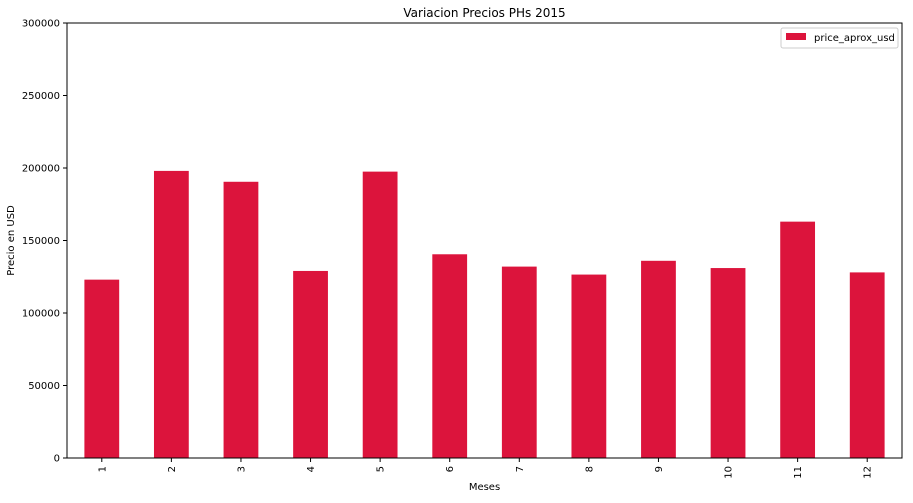 The width and height of the screenshot is (913, 503). I want to click on x-tick-label: 11, so click(798, 472).